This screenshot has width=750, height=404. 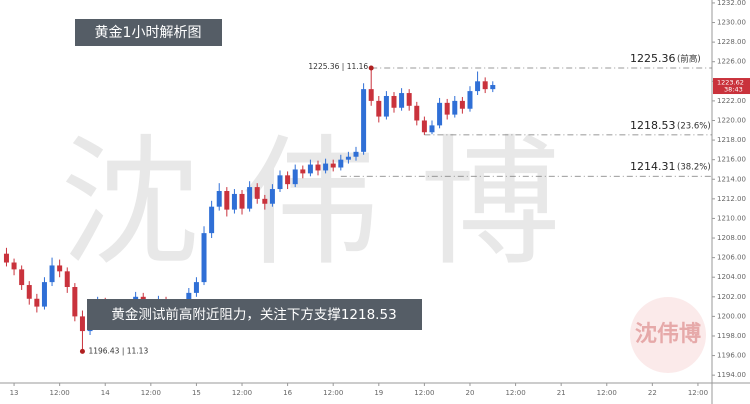 I want to click on y-tick-label: 1212.00, so click(x=731, y=199).